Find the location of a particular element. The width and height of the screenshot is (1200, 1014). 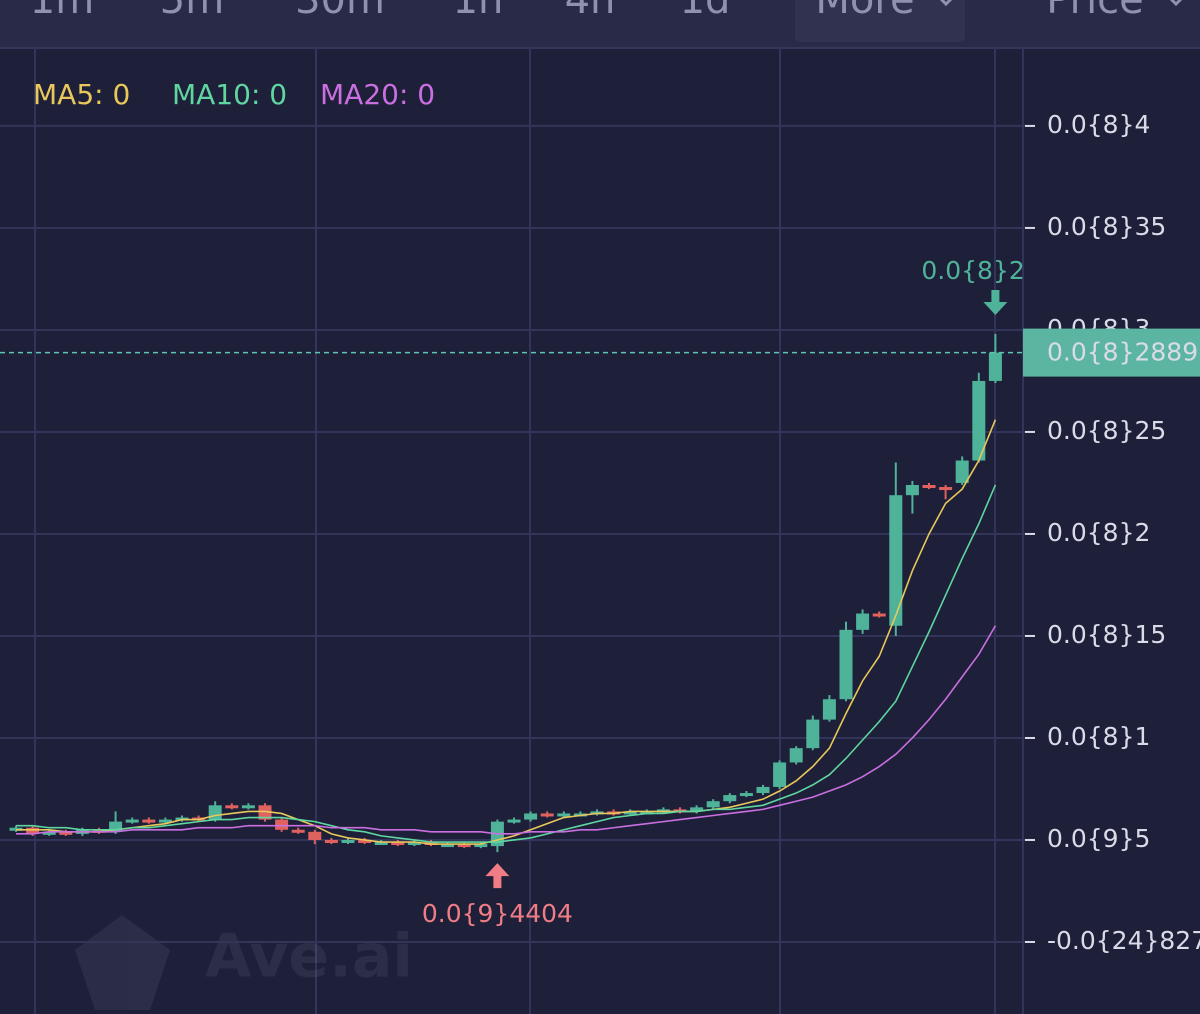

legend-entry: MA20: 0 is located at coordinates (377, 94).